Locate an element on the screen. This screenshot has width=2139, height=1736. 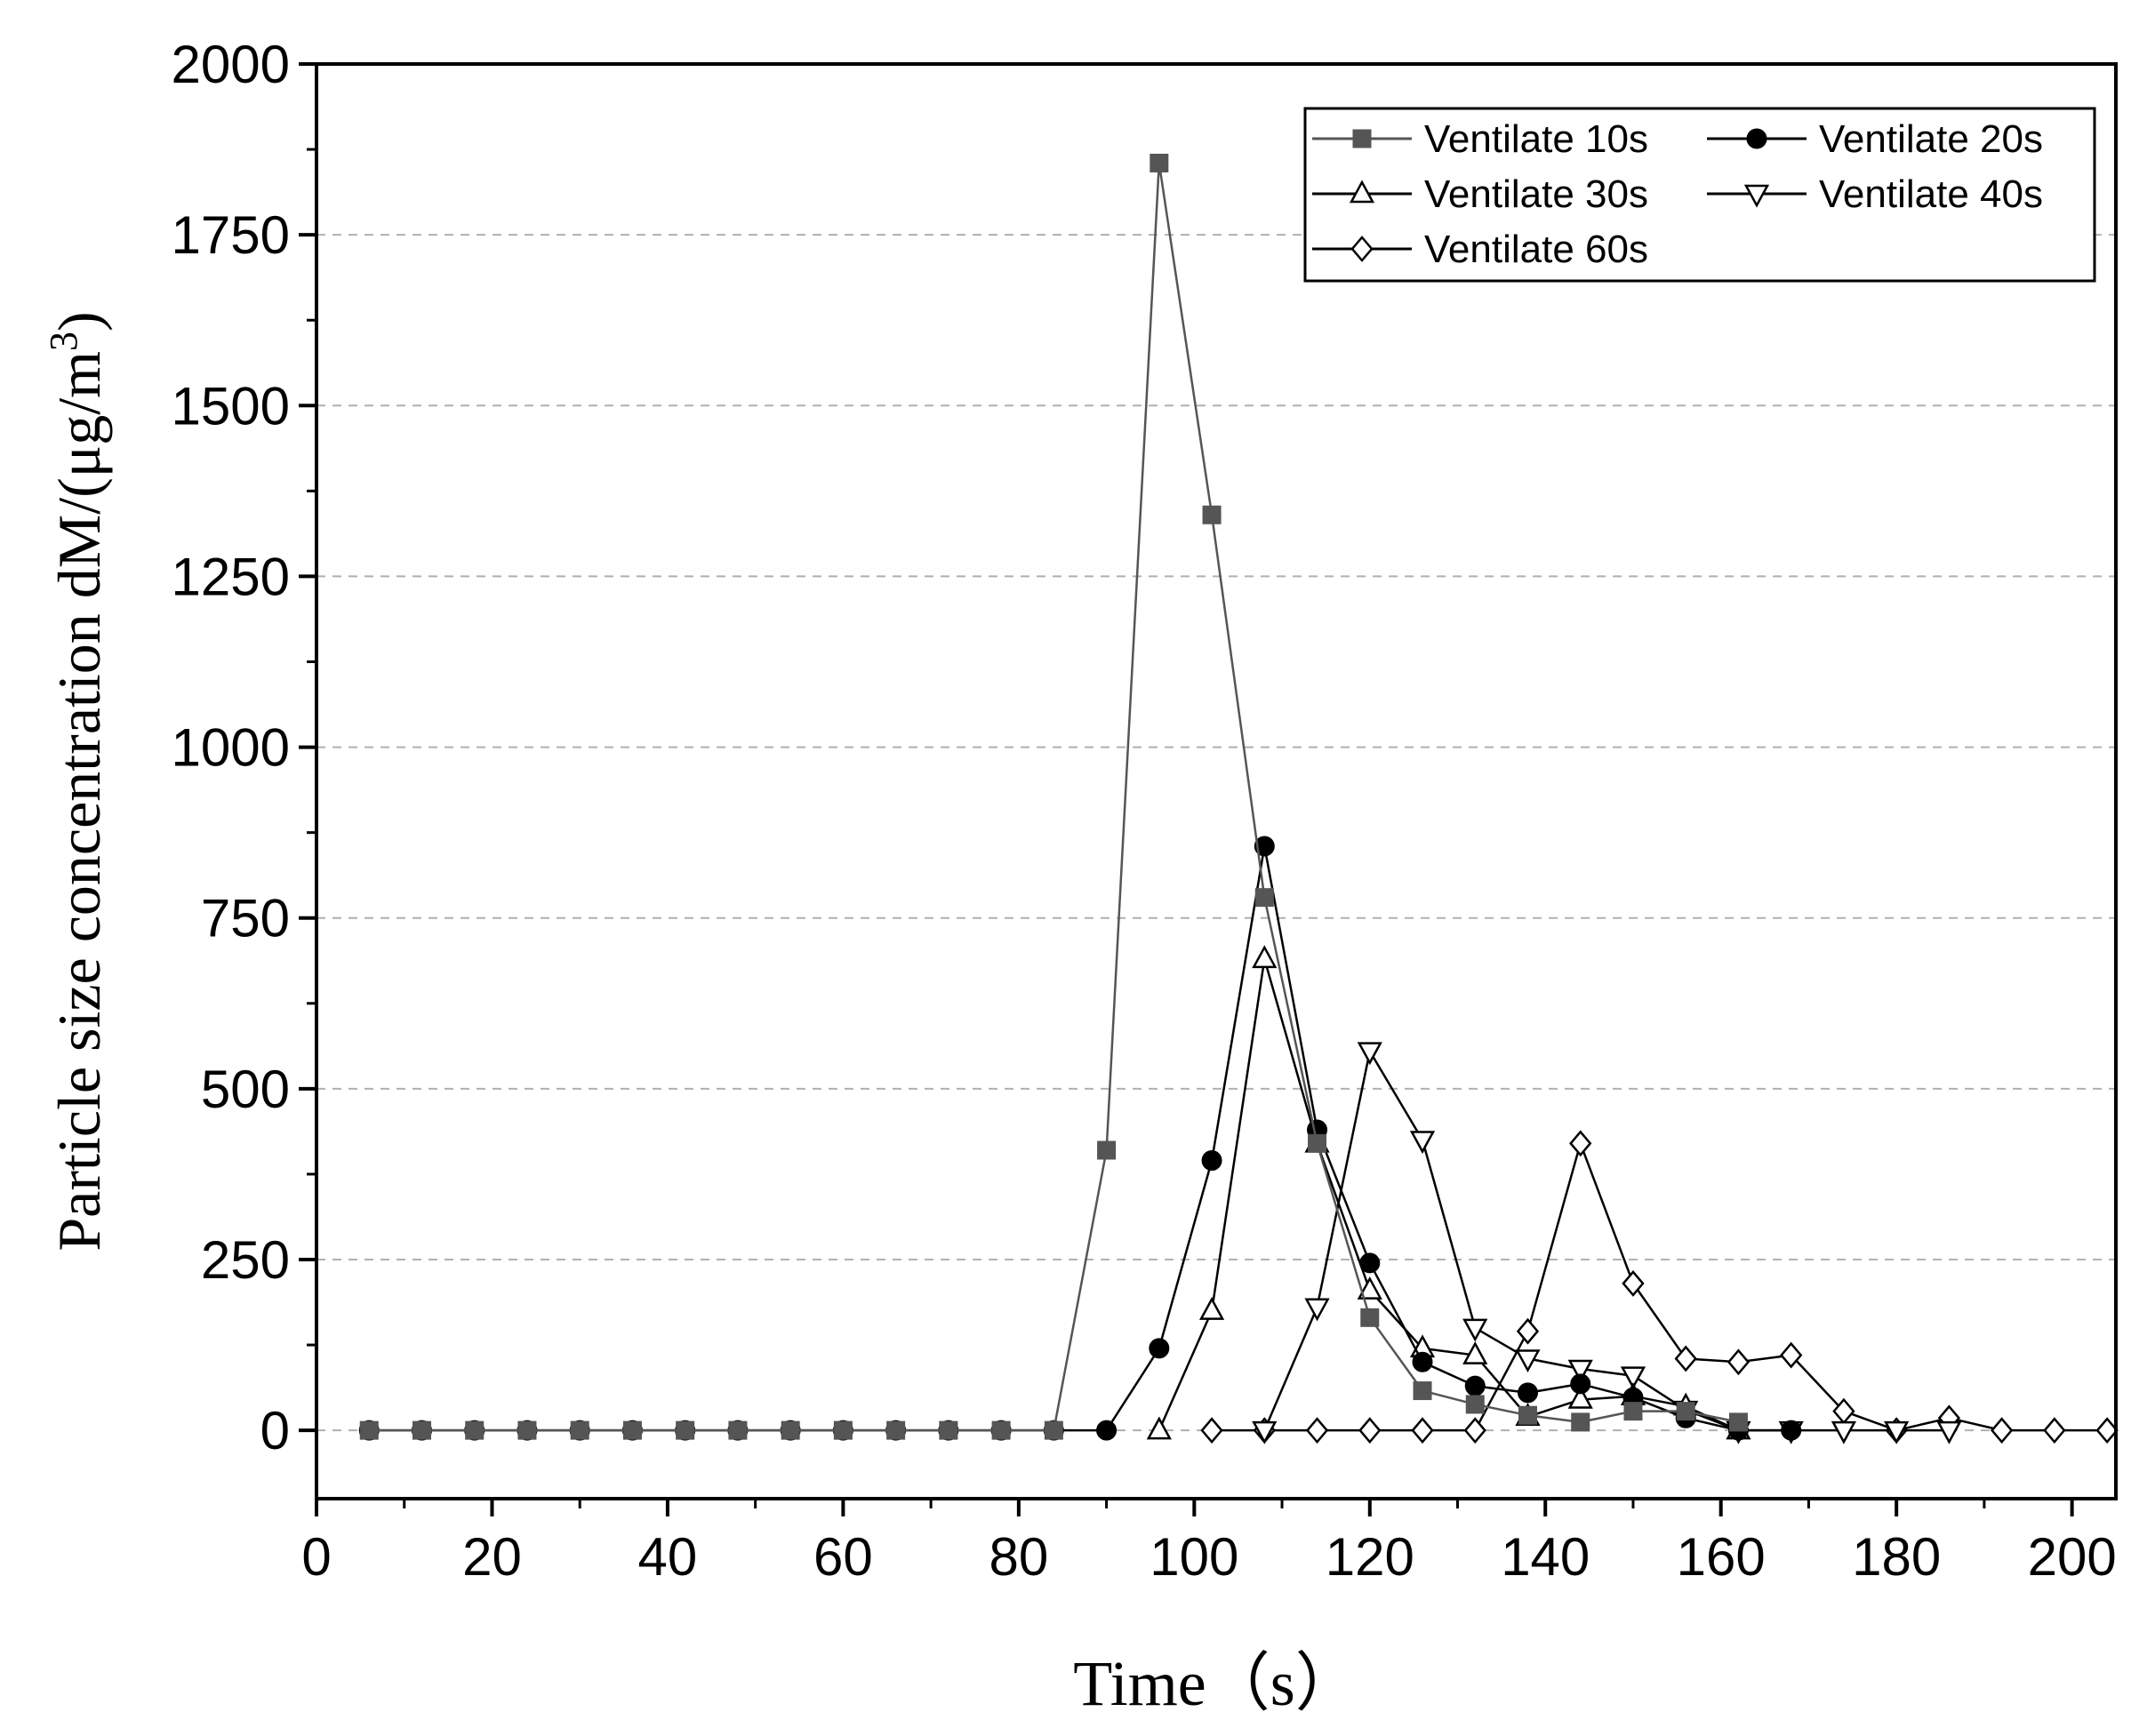
y-tick-label: 2000 is located at coordinates (231, 64).